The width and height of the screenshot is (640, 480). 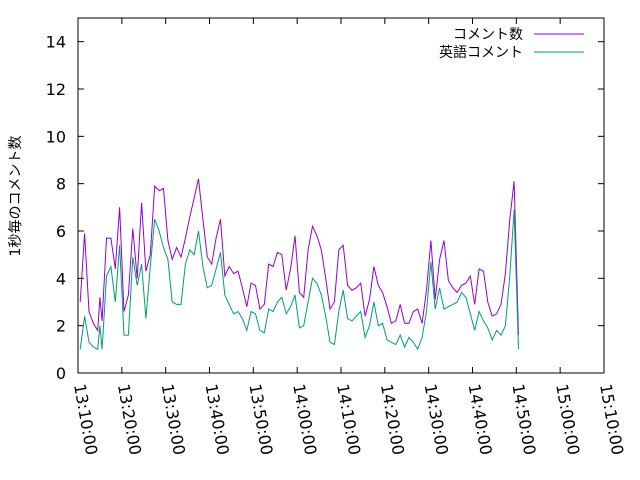 What do you see at coordinates (16, 196) in the screenshot?
I see `y-axis-label: 1秒毎のコメント数` at bounding box center [16, 196].